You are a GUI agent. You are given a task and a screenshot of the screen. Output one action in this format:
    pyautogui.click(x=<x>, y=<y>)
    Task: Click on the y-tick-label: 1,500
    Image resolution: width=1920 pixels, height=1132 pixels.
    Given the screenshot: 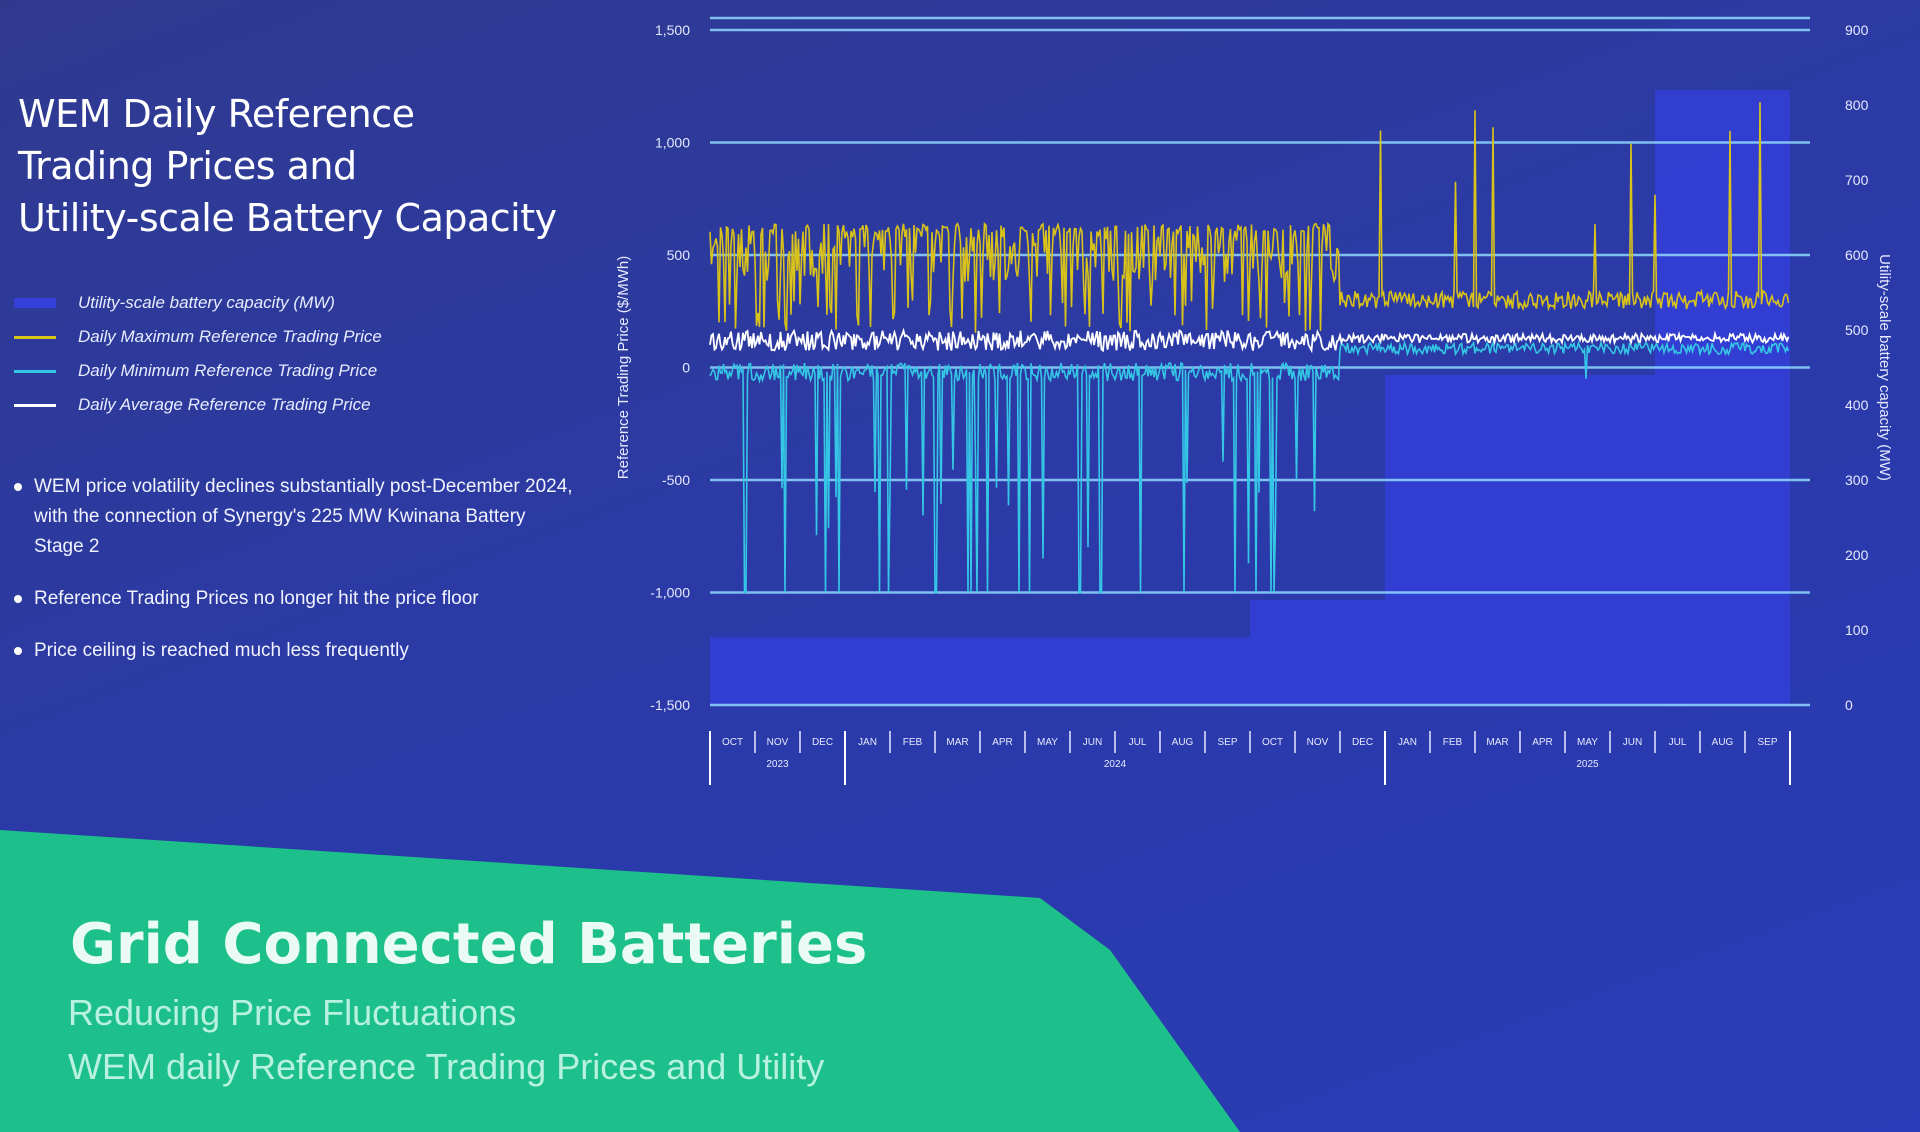 What is the action you would take?
    pyautogui.click(x=672, y=30)
    